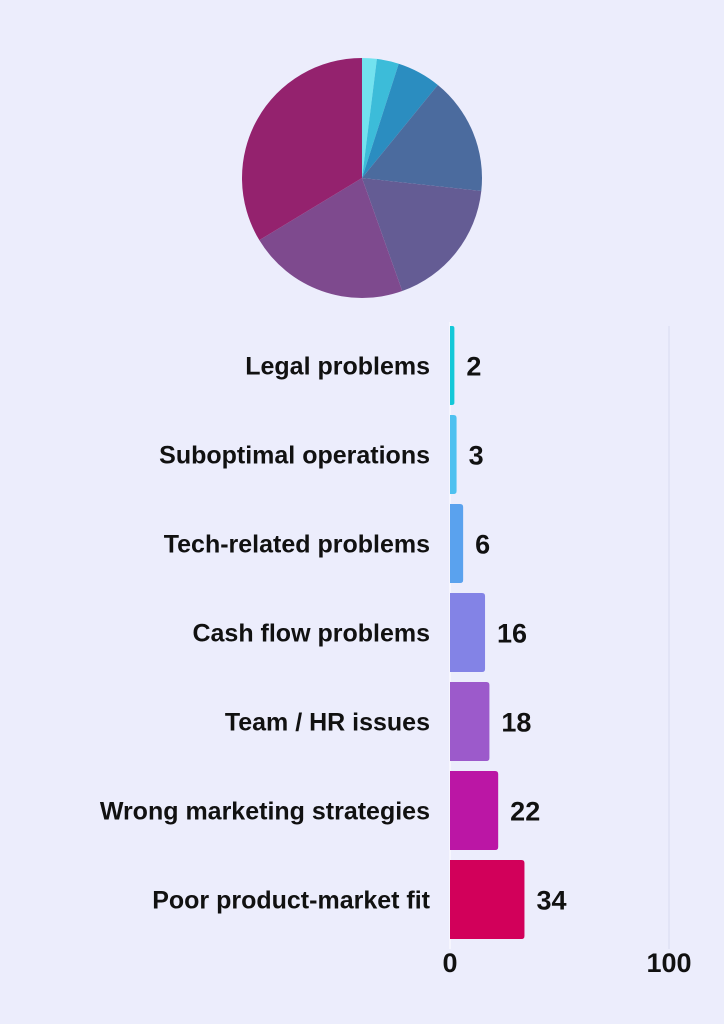 This screenshot has height=1024, width=724. Describe the element at coordinates (457, 543) in the screenshot. I see `bar-tech-related-problems` at that location.